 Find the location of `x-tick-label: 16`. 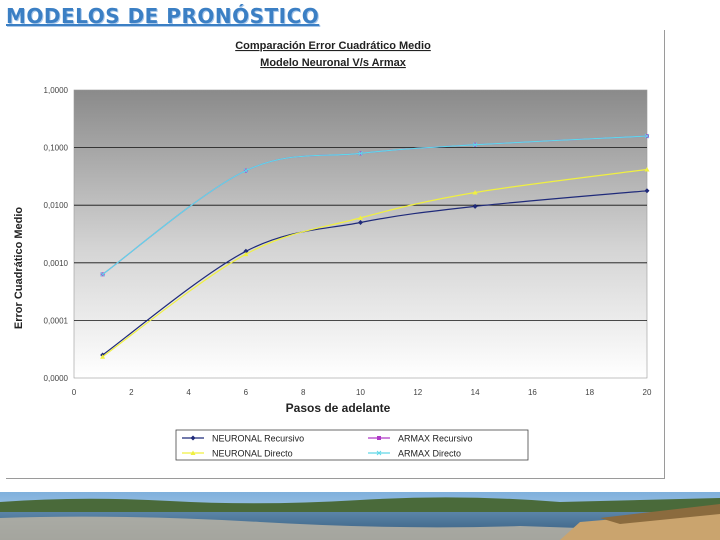

x-tick-label: 16 is located at coordinates (532, 392).